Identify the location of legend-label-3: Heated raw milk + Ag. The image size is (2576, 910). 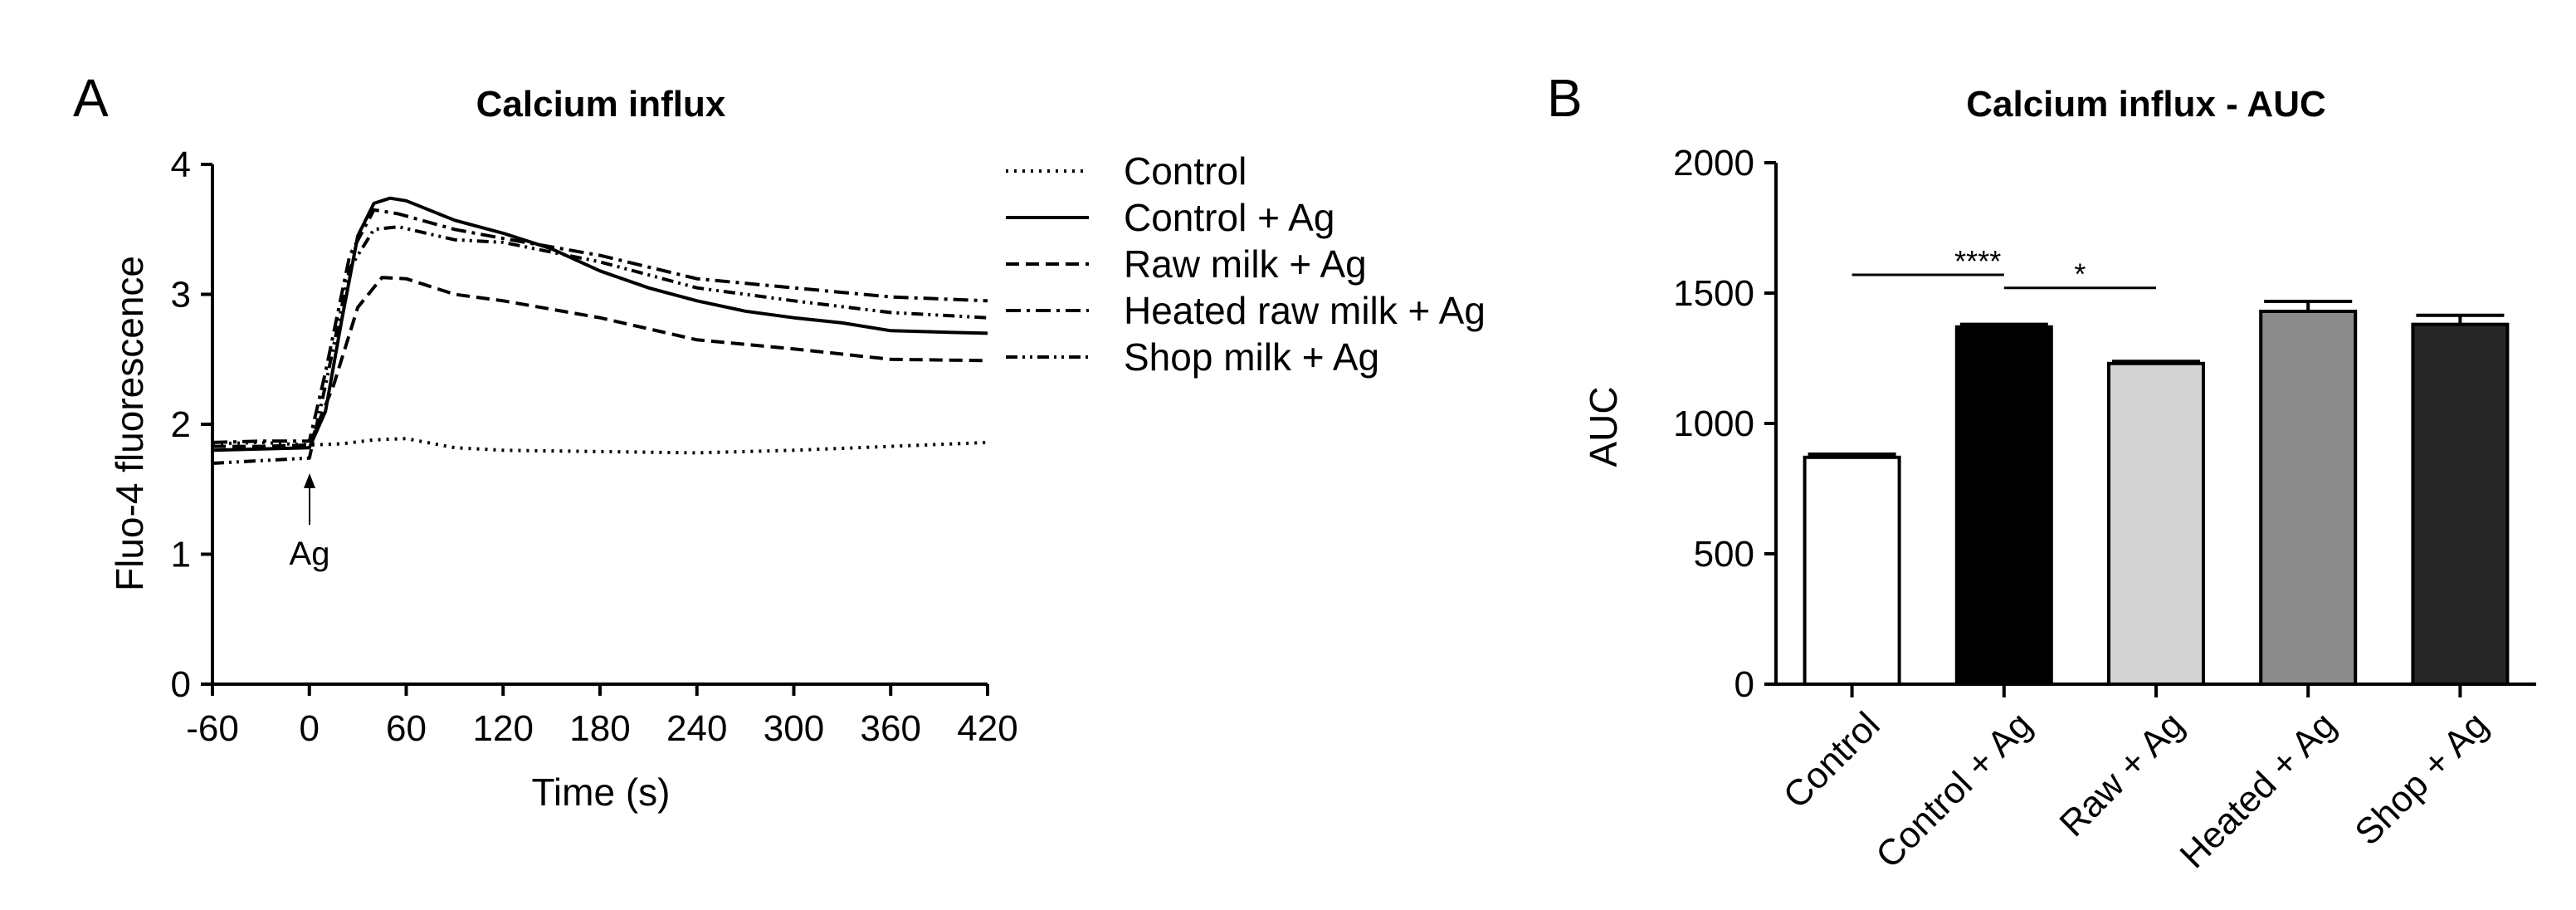
(1305, 310).